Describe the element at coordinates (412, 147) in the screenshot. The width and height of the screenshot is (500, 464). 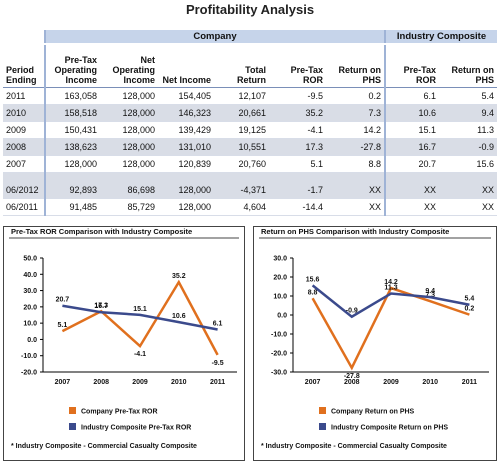
I see `table-cell: 16.7` at that location.